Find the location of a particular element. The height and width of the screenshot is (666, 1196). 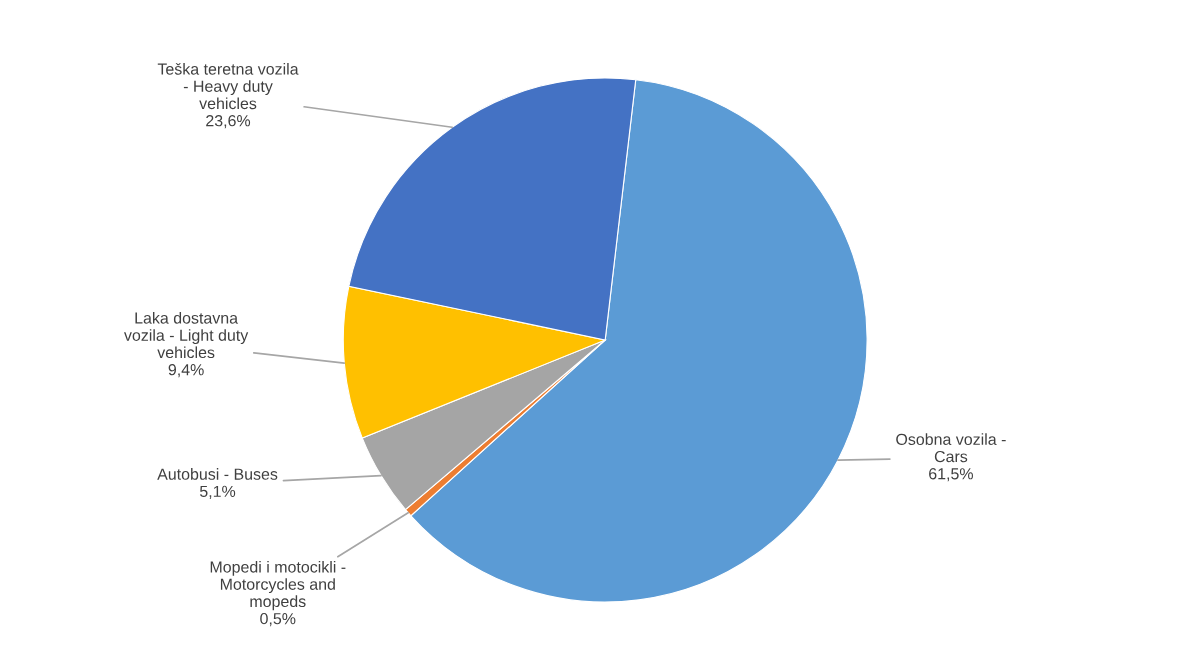

slice-label: Laka dostavna vozila - Light duty vehicles is located at coordinates (186, 335).